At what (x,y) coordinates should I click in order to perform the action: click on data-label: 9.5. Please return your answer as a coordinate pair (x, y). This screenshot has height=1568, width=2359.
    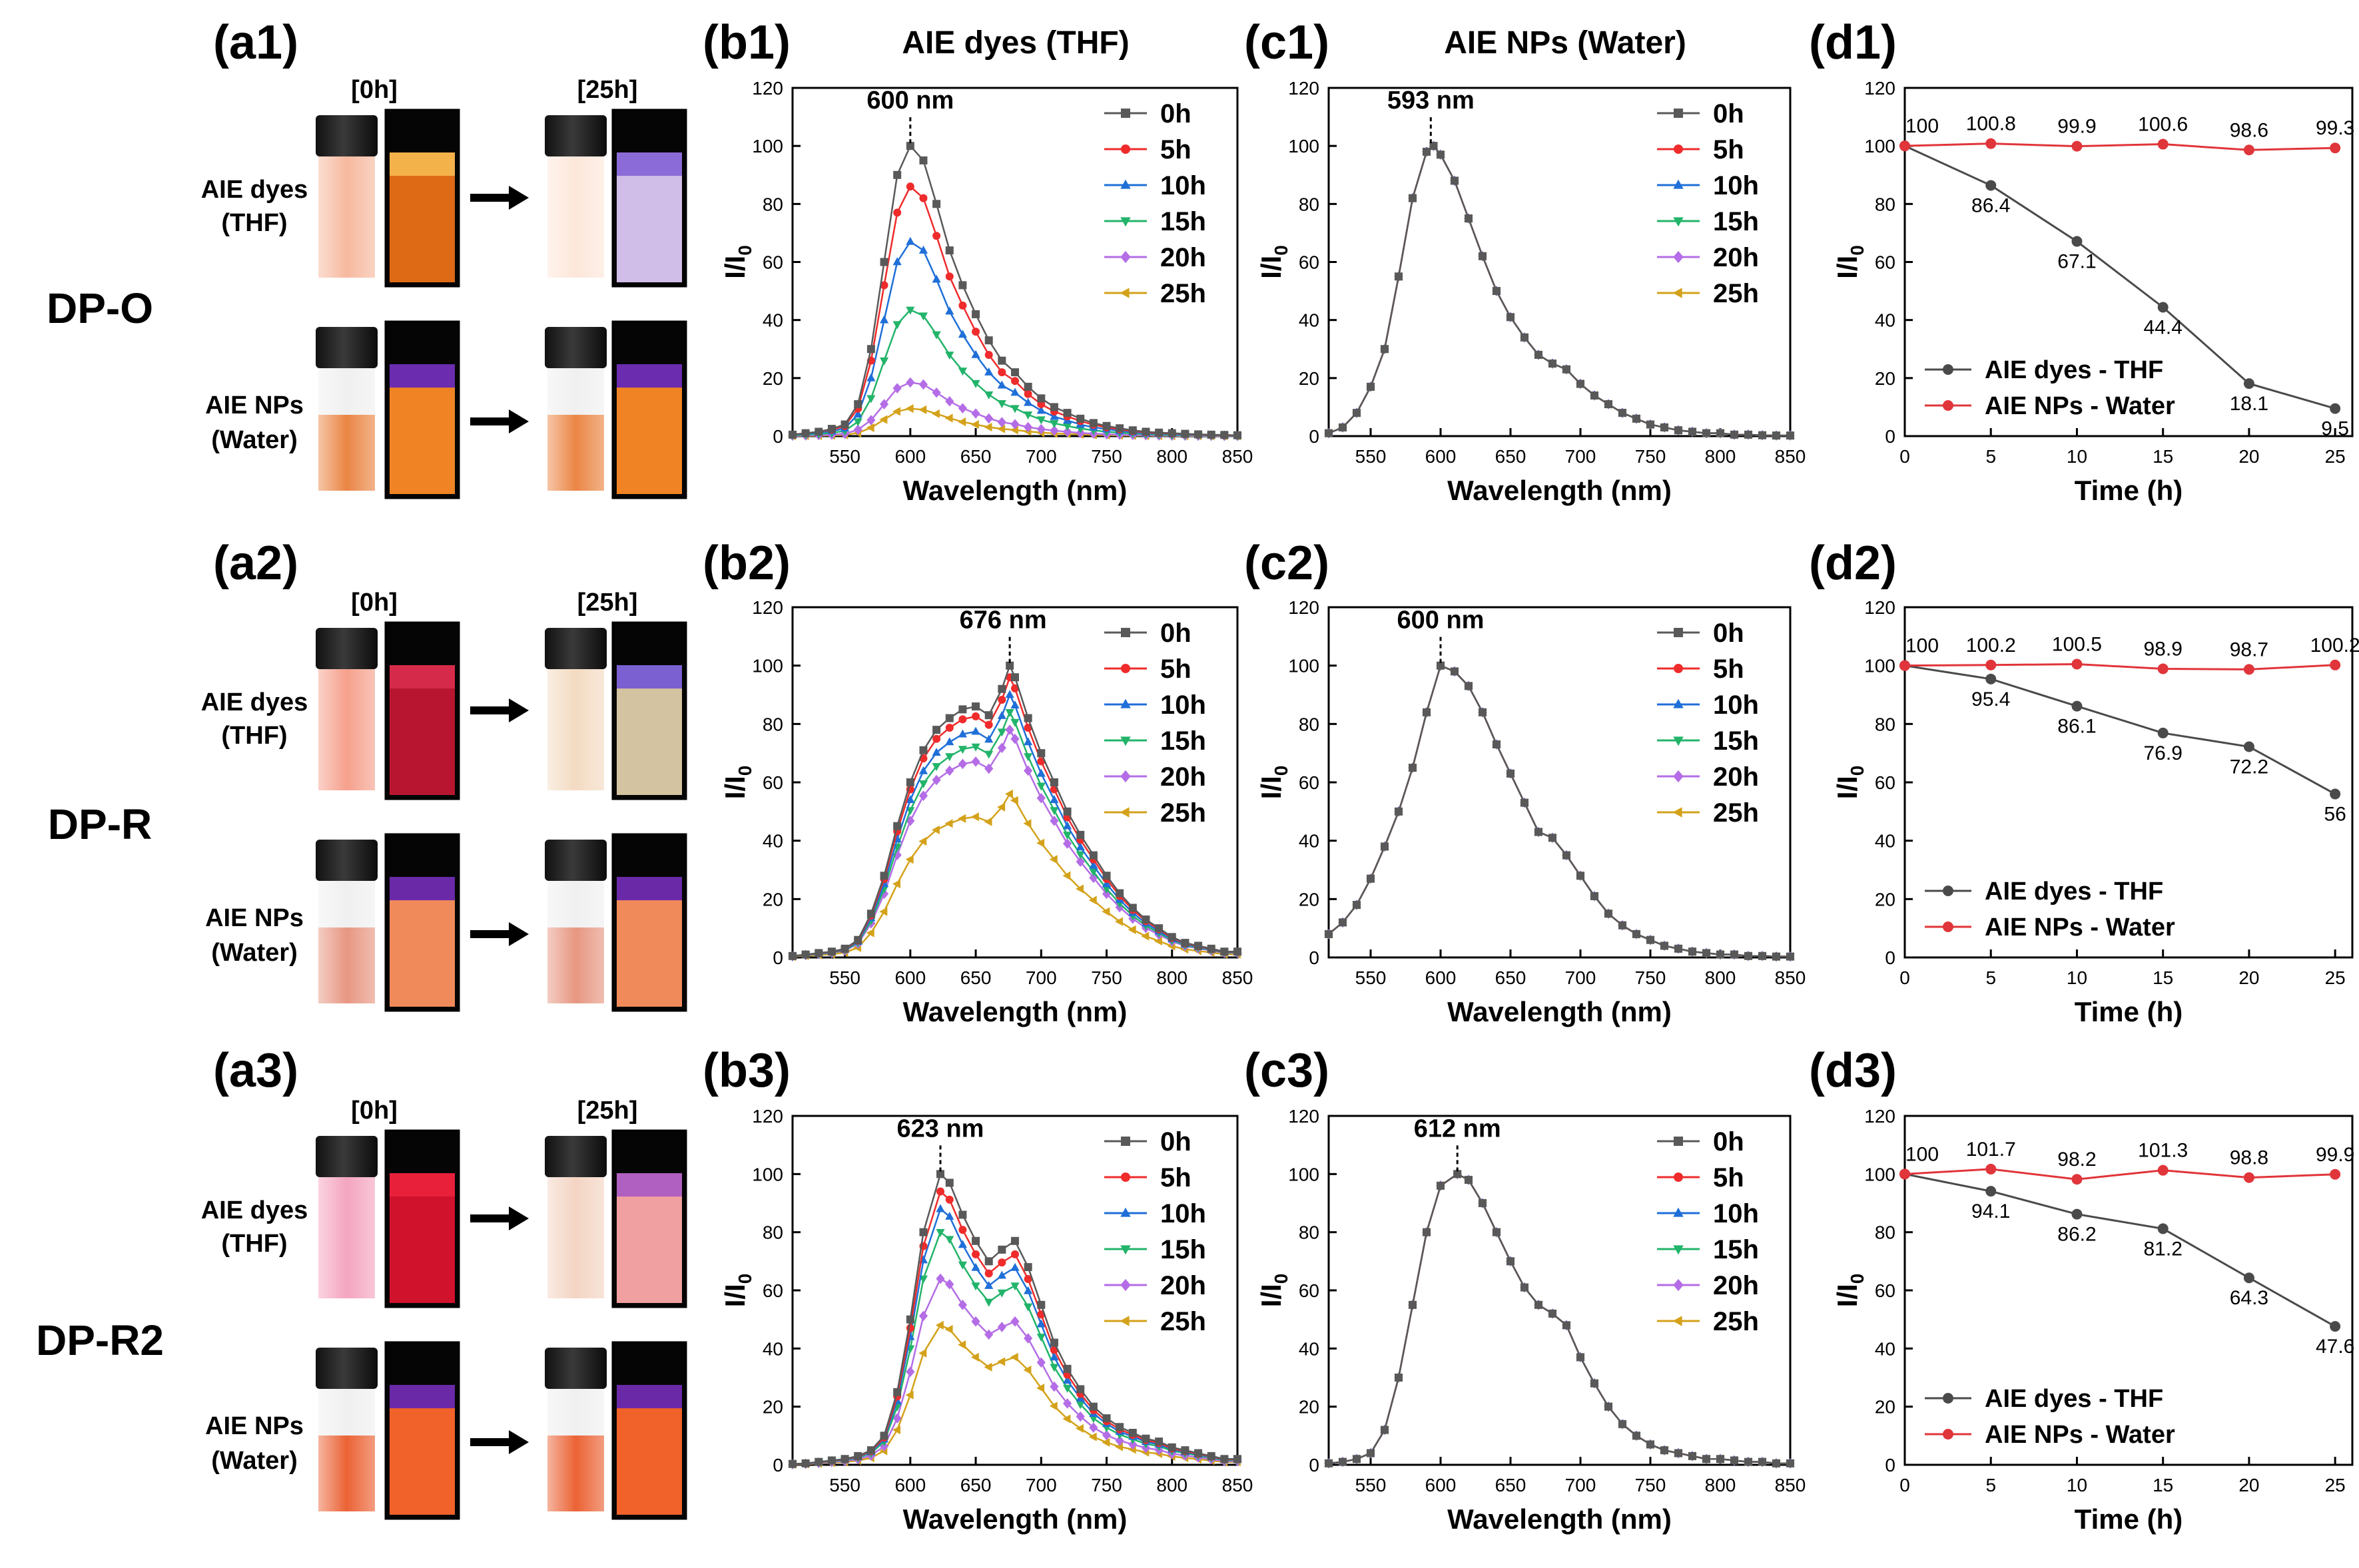
    Looking at the image, I should click on (2335, 429).